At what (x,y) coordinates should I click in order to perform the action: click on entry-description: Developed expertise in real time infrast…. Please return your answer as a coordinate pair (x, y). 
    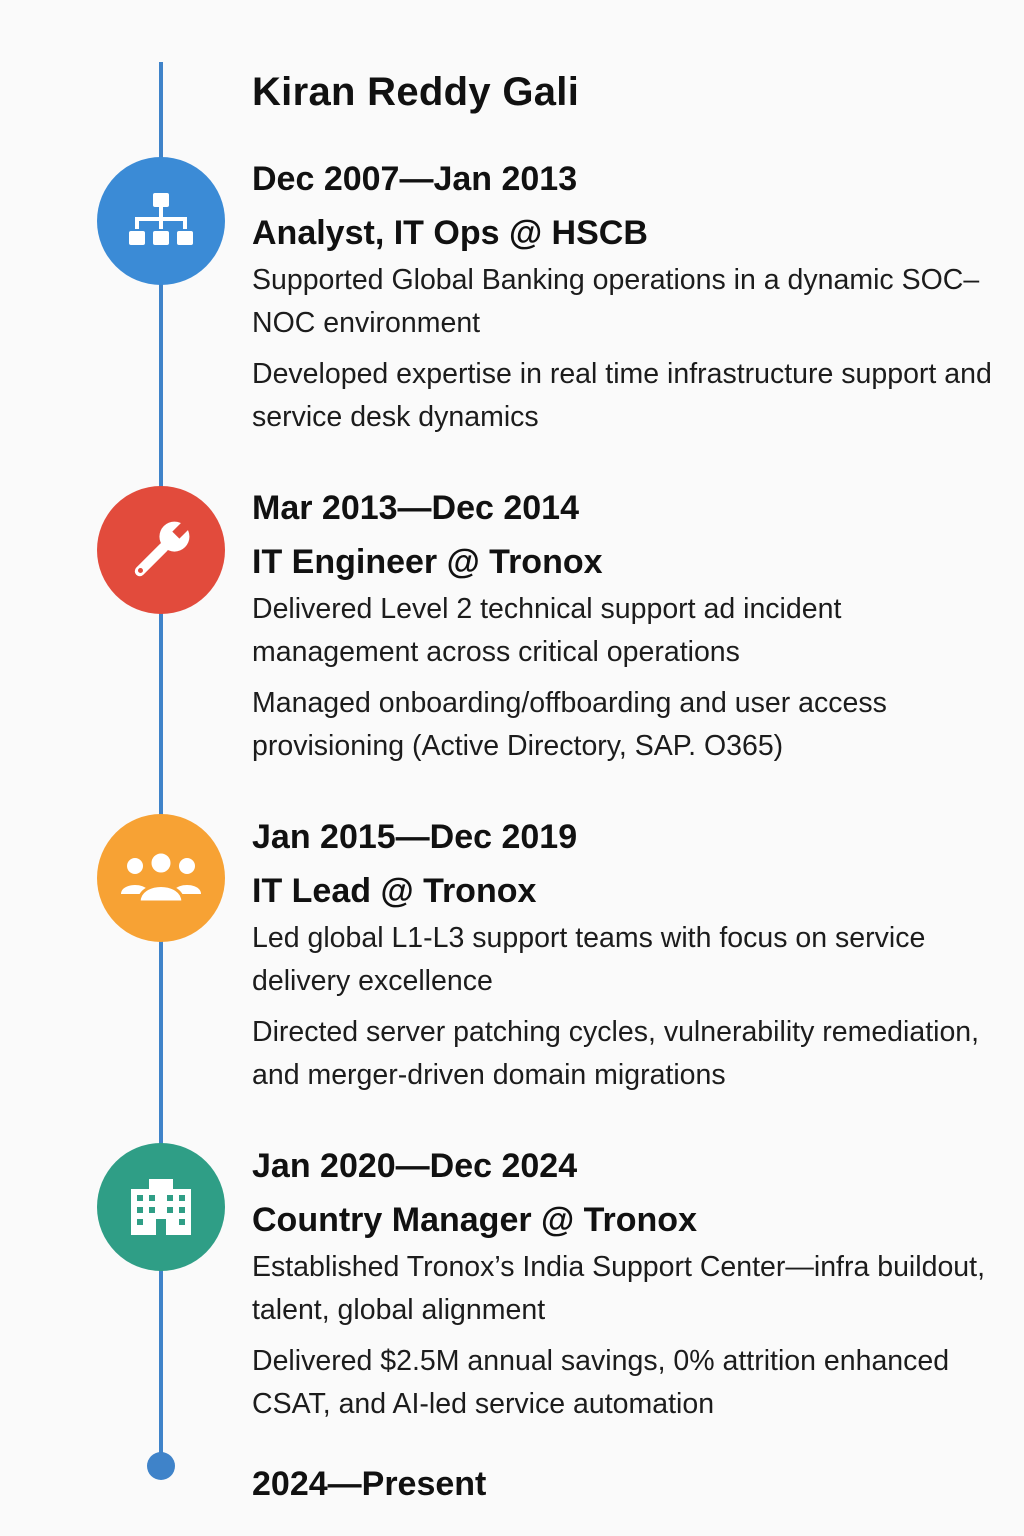
    Looking at the image, I should click on (622, 395).